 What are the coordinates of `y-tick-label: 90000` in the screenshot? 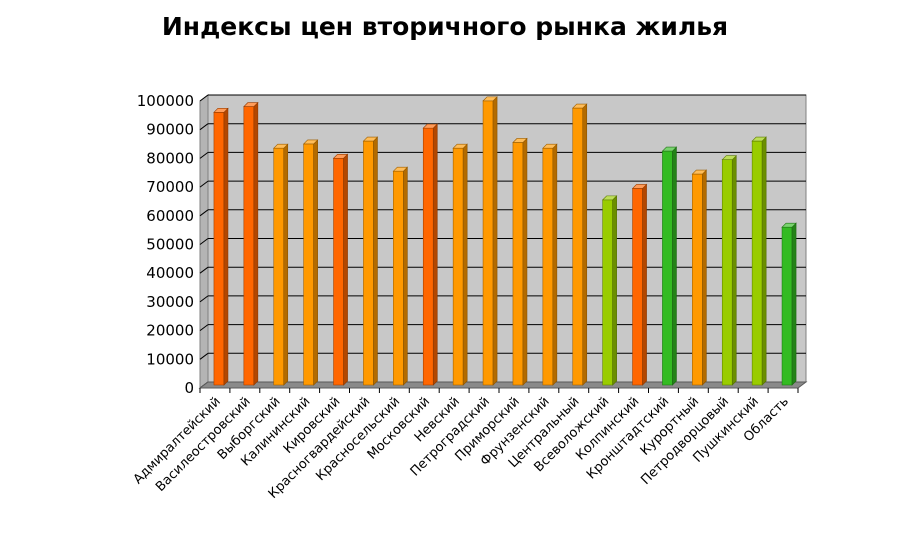 It's located at (170, 130).